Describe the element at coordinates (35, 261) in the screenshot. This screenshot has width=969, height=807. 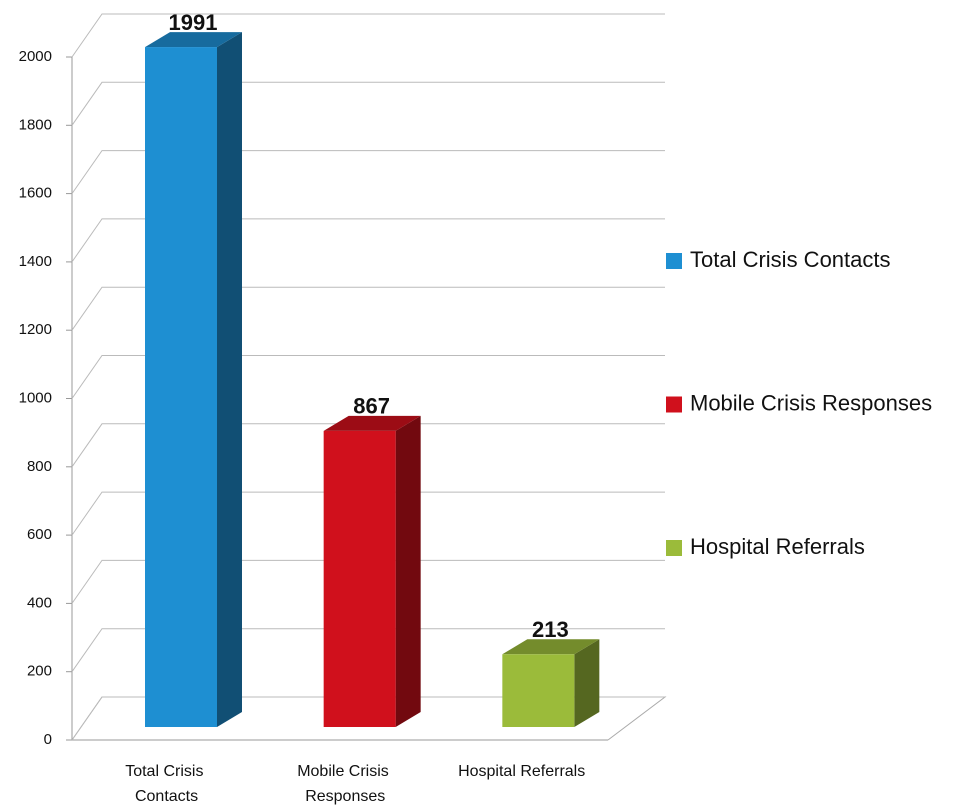
I see `y-tick-label: 1400` at that location.